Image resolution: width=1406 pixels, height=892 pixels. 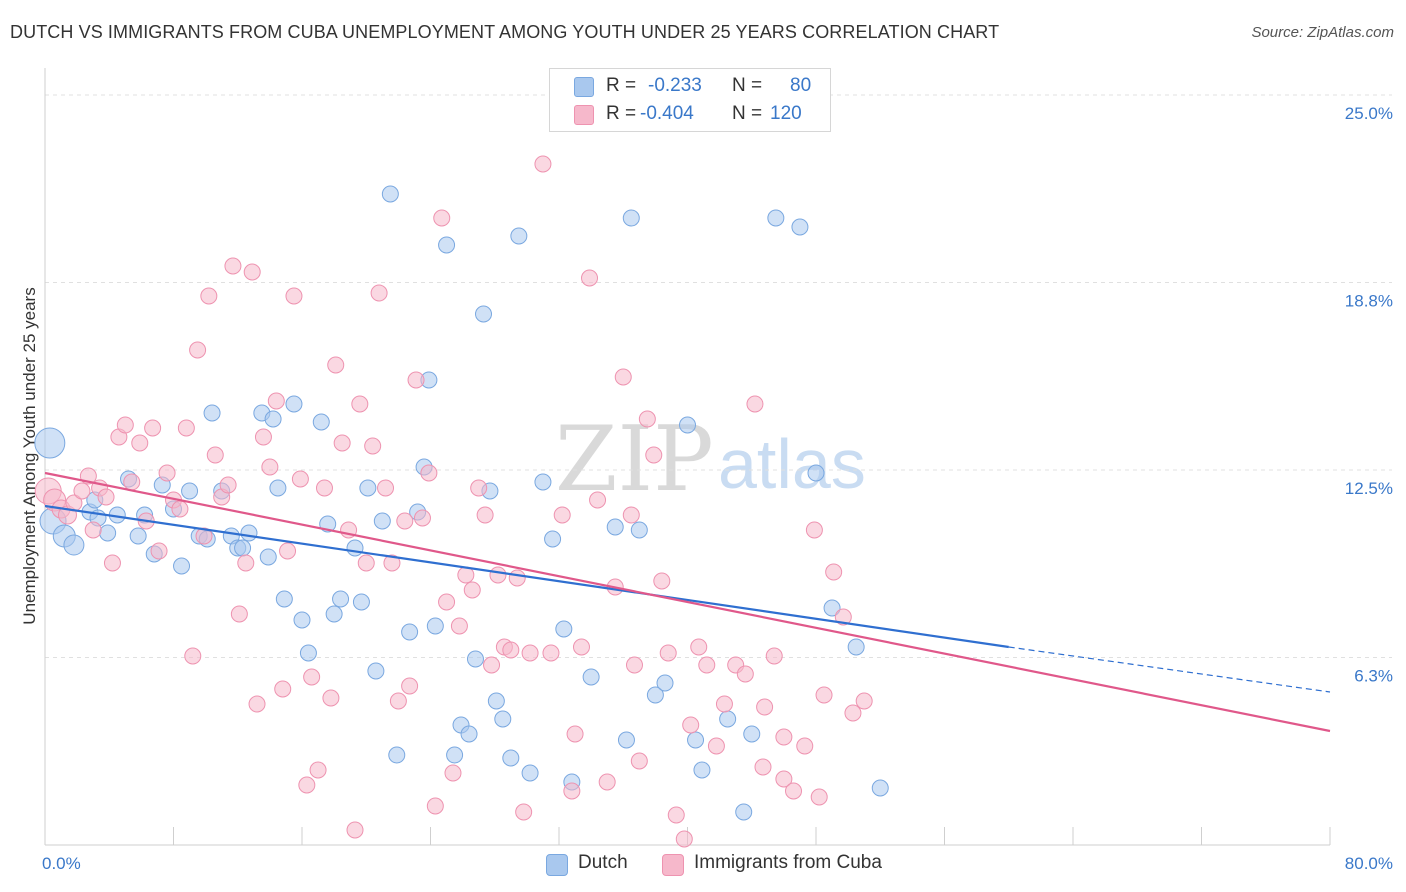 I want to click on y-tick-label: 25.0%, so click(x=1369, y=113).